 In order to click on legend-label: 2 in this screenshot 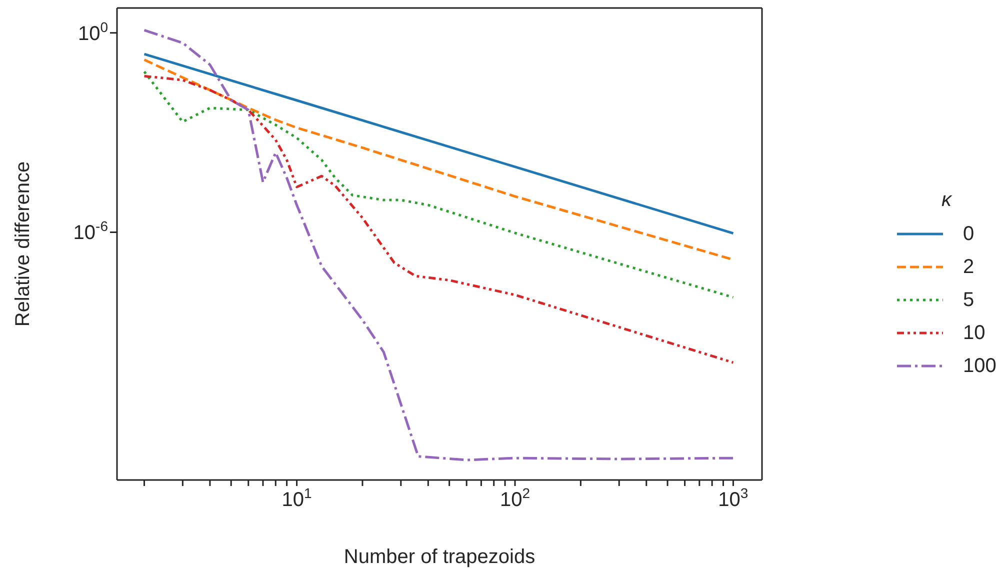, I will do `click(968, 267)`.